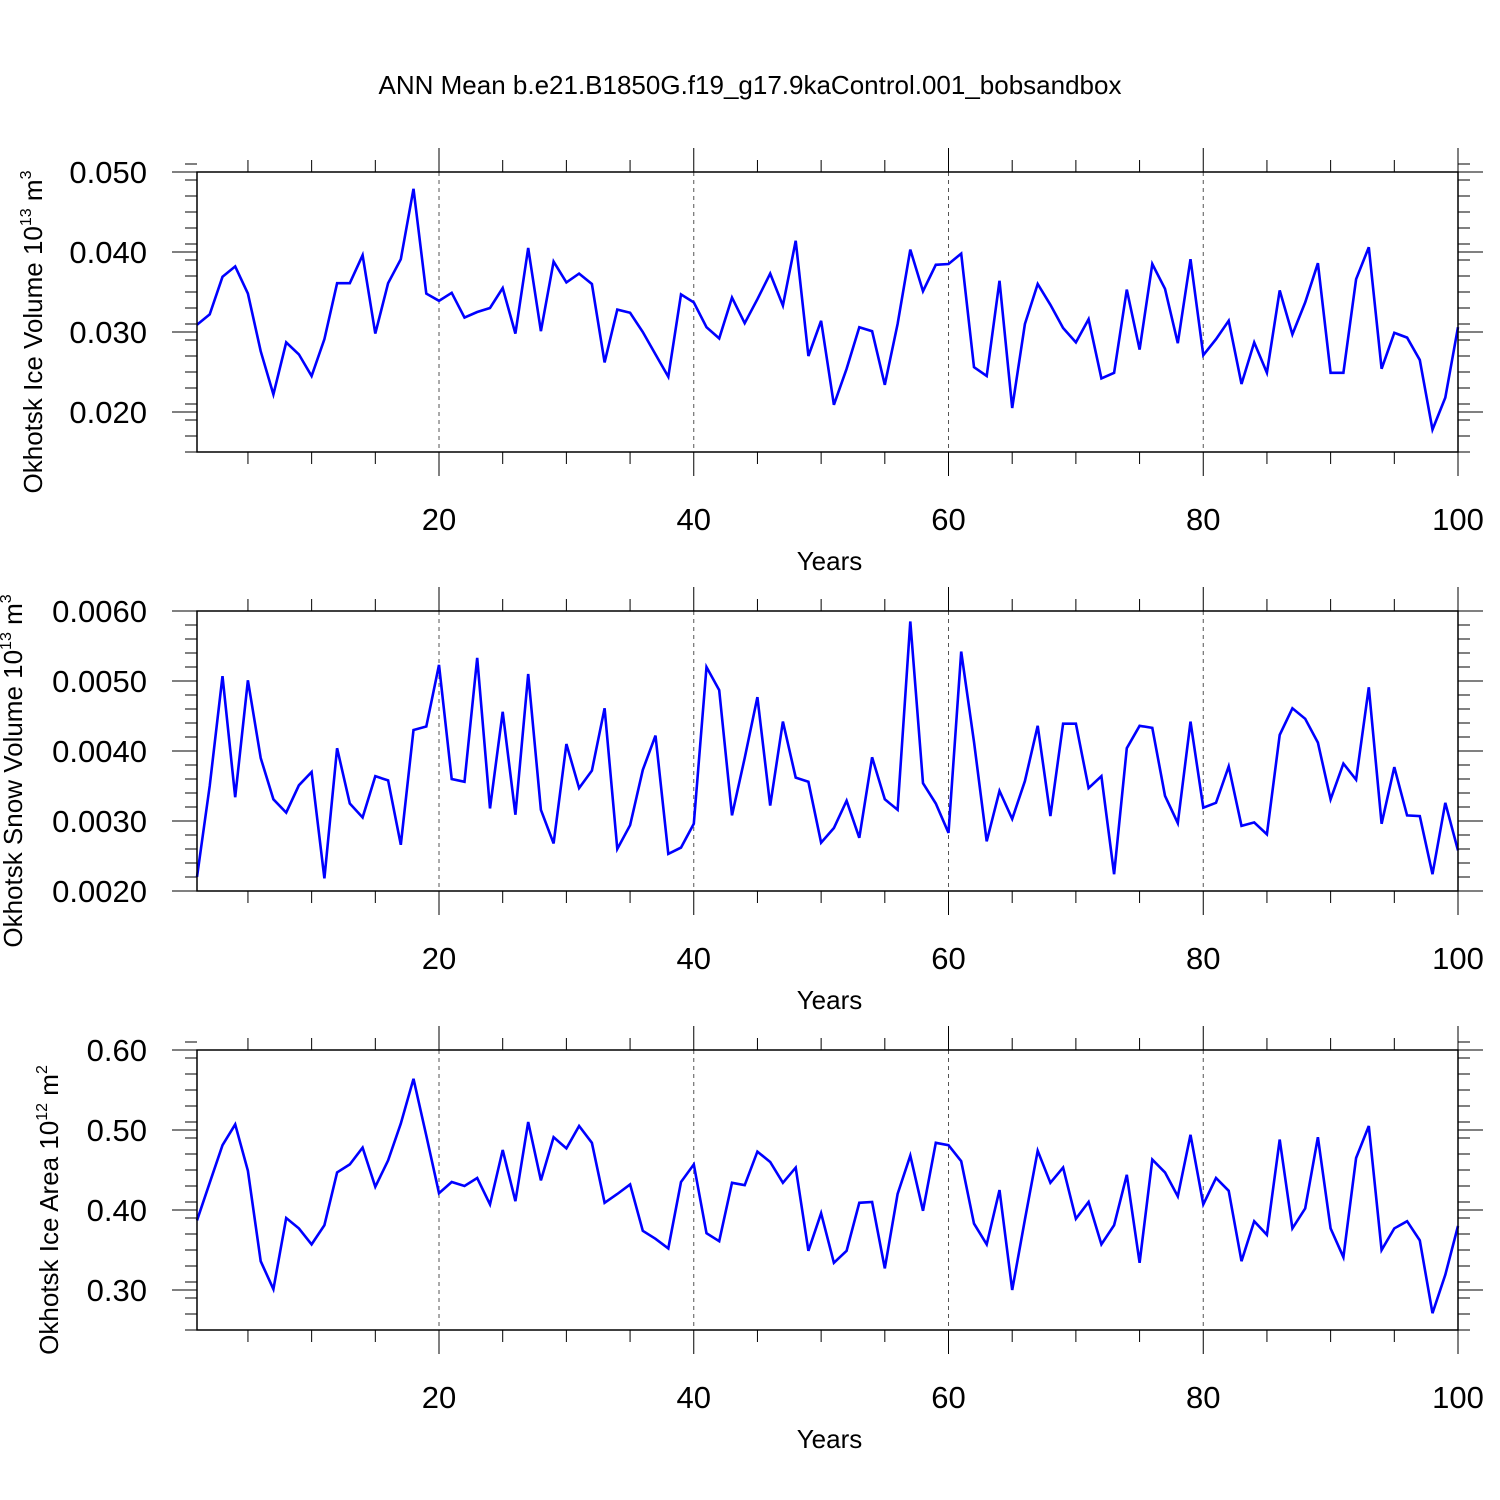  I want to click on y-tick-label: 0.50, so click(117, 1130).